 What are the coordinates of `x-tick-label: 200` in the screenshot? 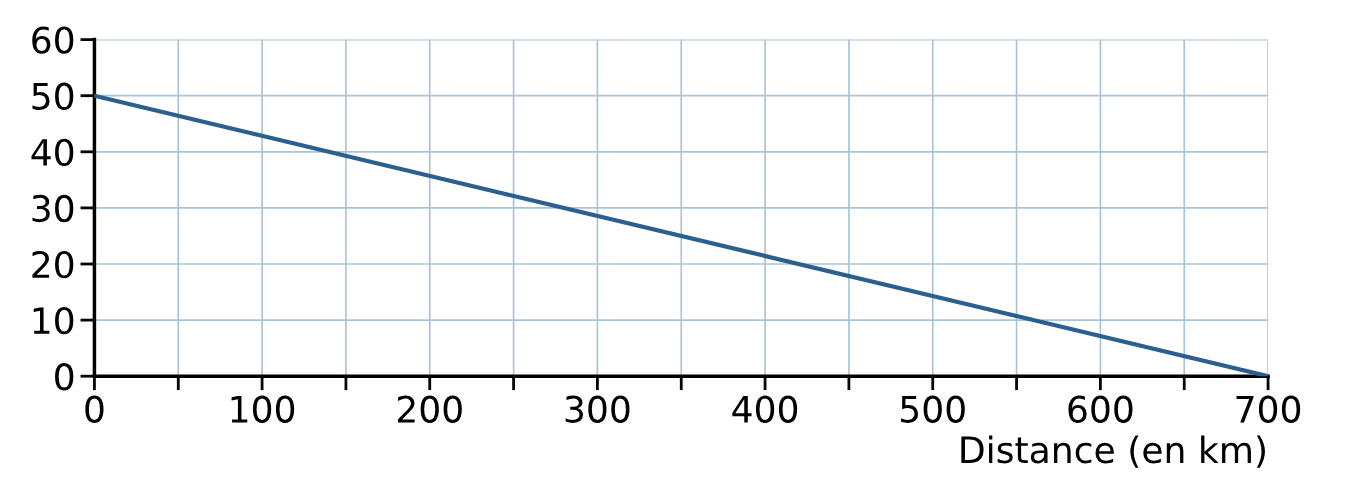 It's located at (429, 409).